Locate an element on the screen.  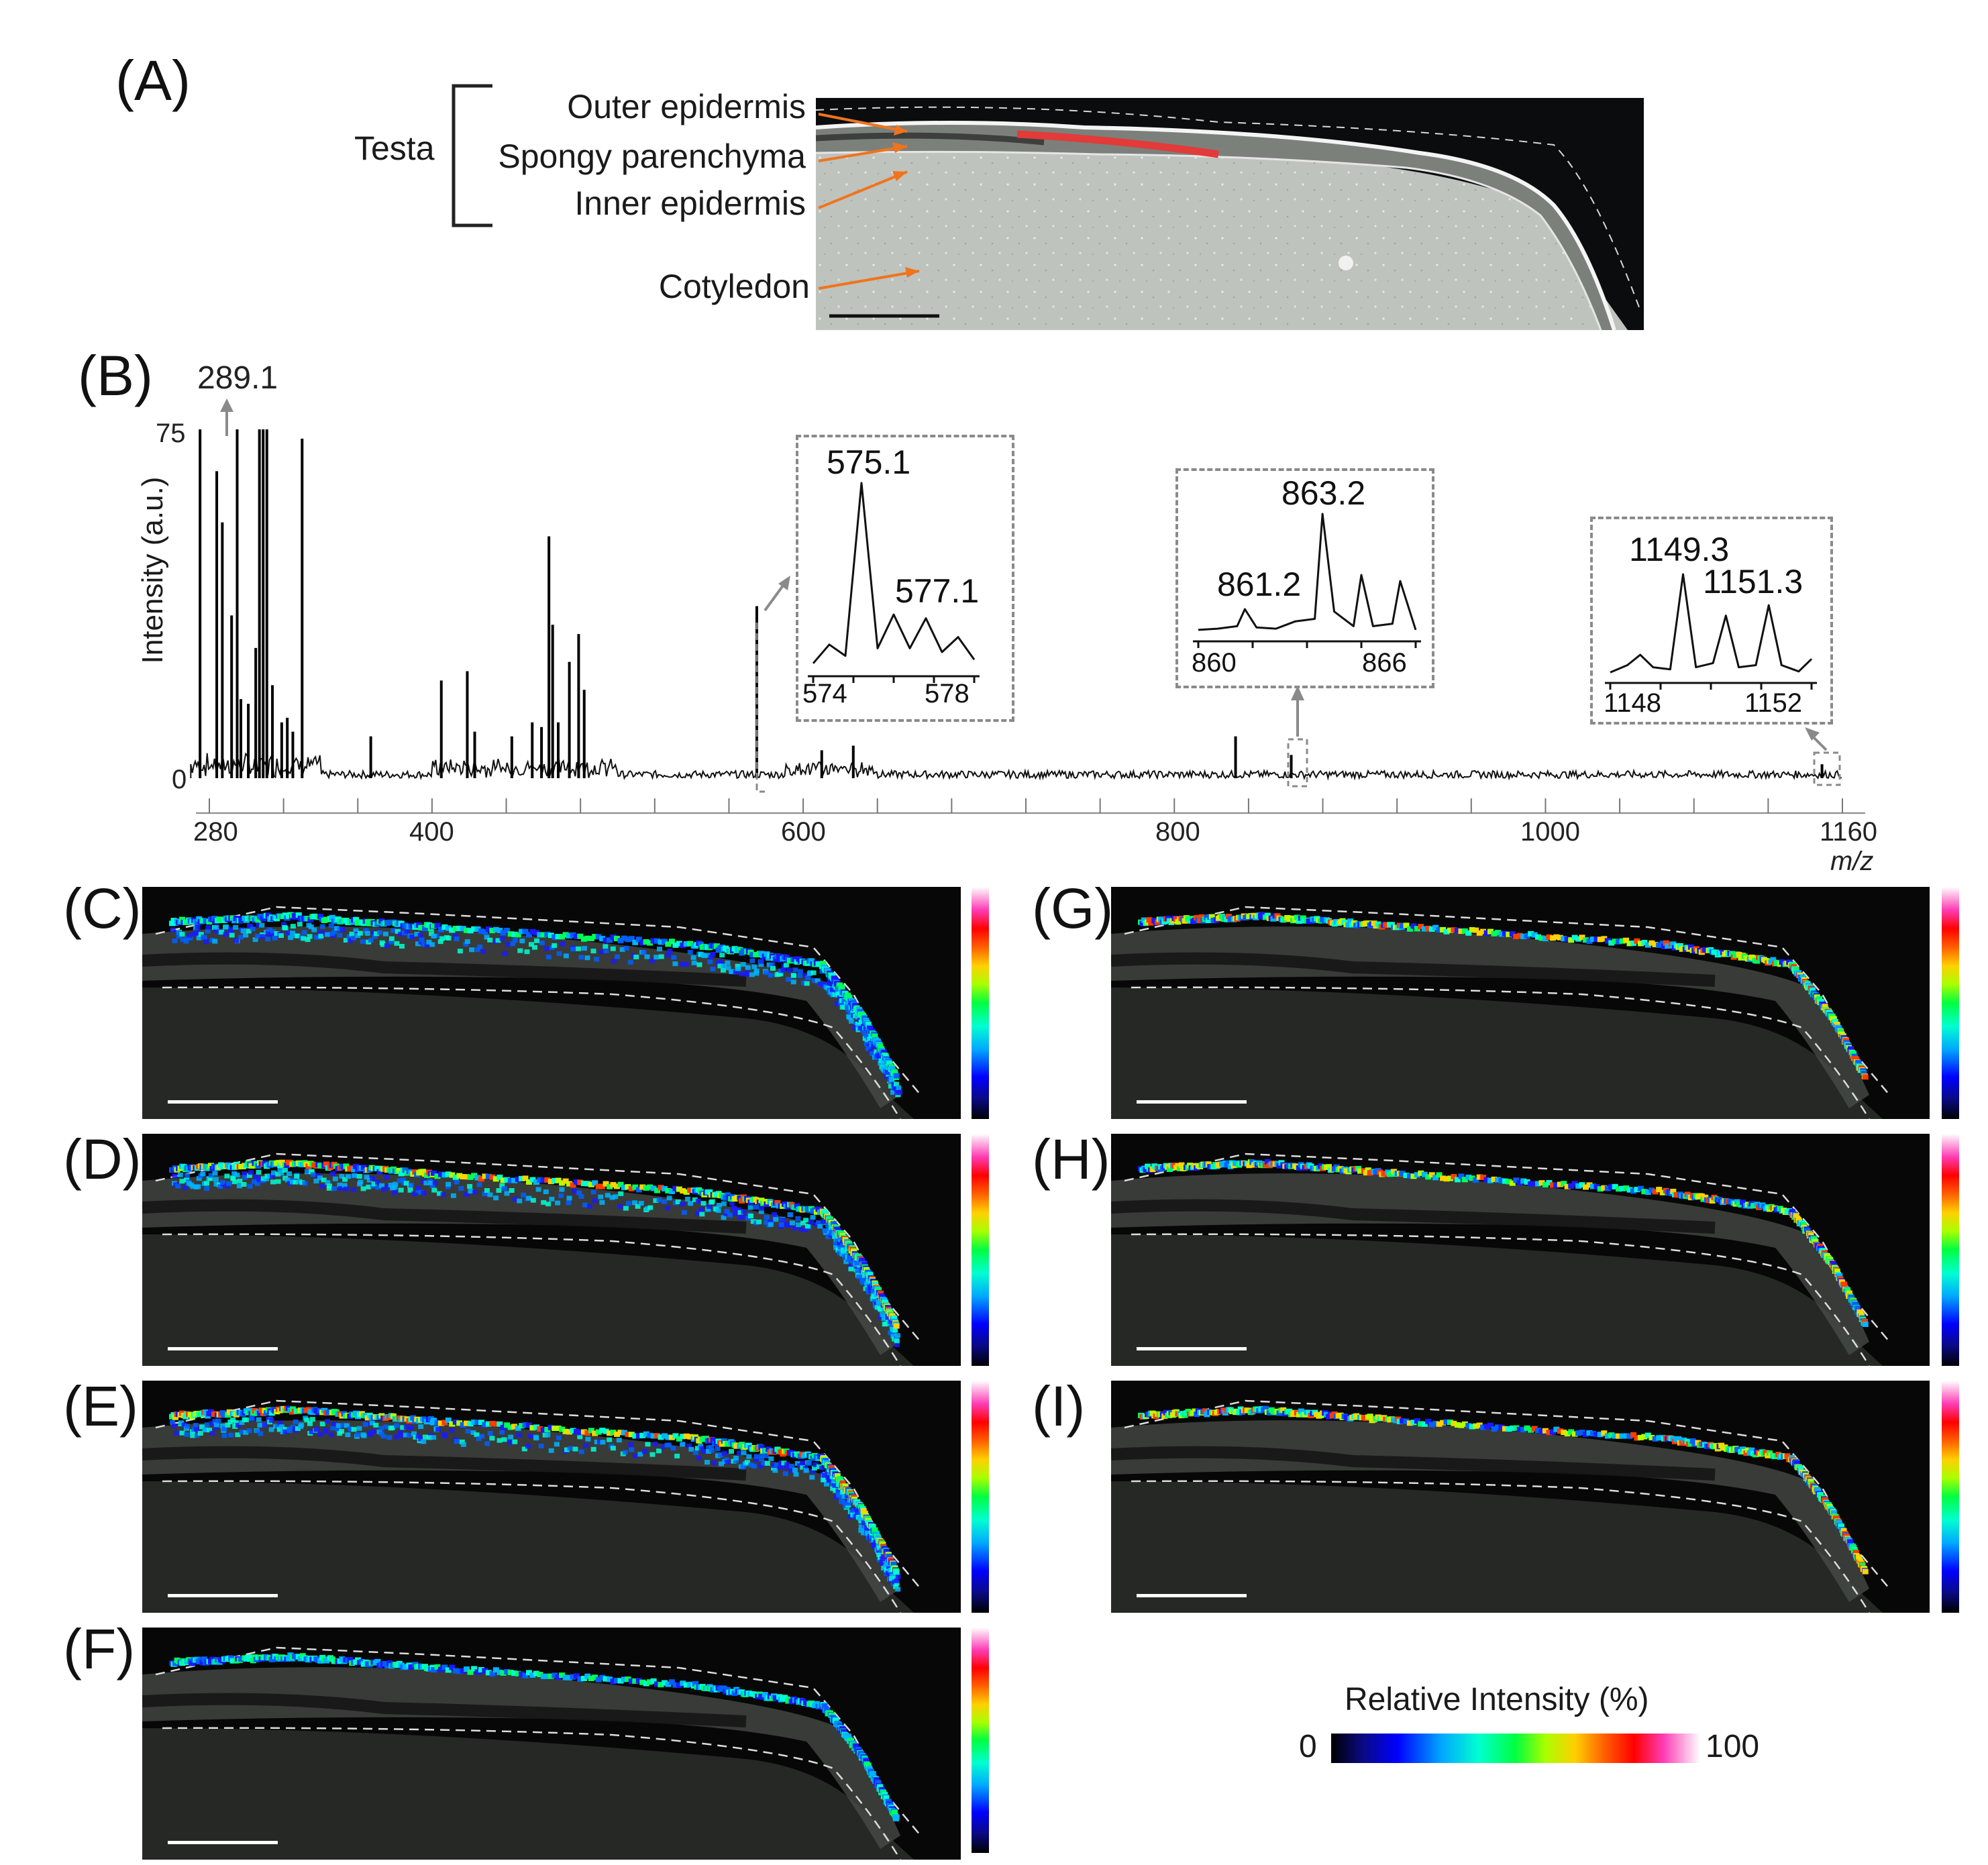
panel-label-g: (G) is located at coordinates (1073, 909).